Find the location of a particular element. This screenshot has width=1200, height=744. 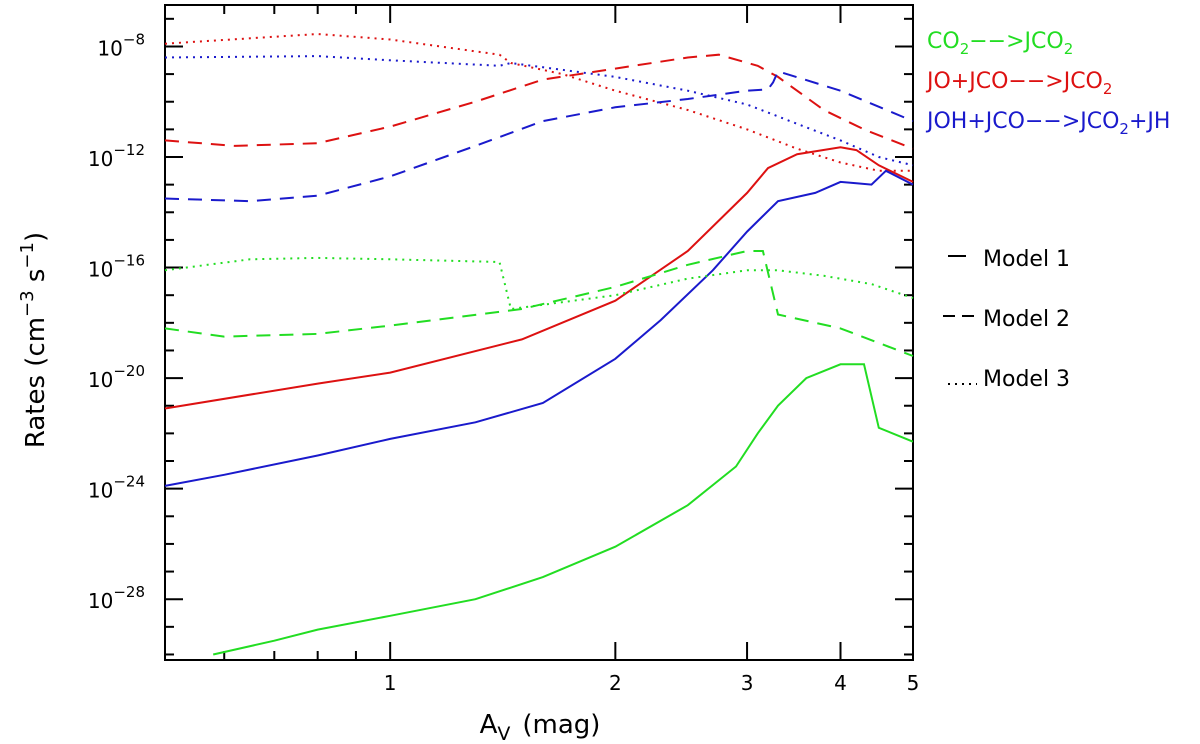

y-axis-label-exp1: −3 is located at coordinates (27, 303).